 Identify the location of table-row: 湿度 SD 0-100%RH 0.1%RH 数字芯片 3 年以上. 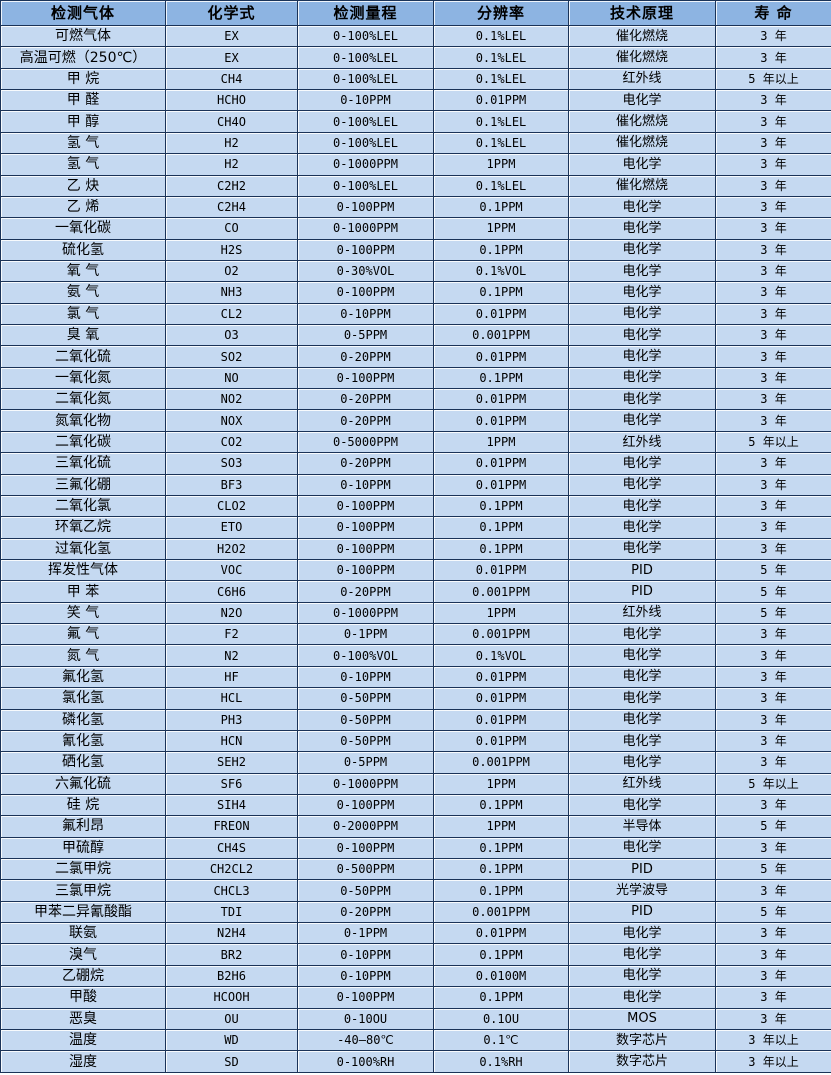
(415, 1061).